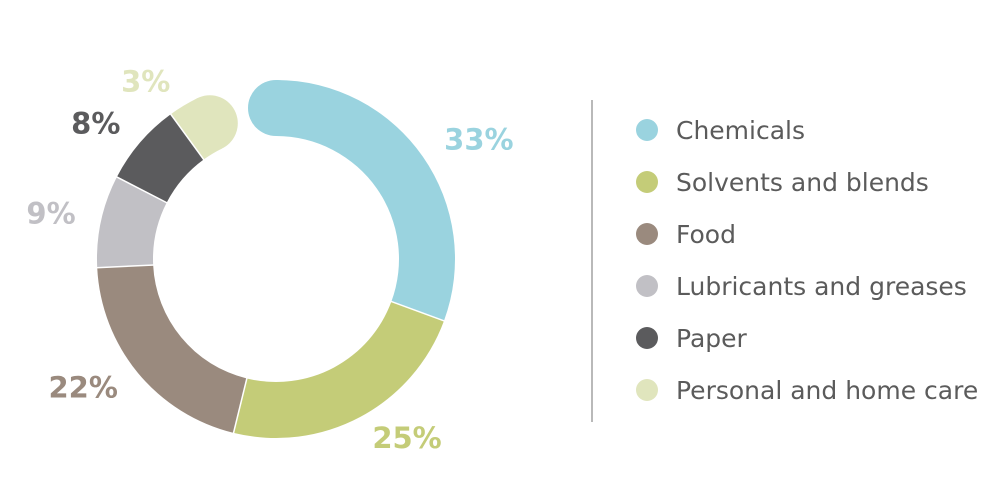  Describe the element at coordinates (827, 390) in the screenshot. I see `legend-label: Personal and home care` at that location.